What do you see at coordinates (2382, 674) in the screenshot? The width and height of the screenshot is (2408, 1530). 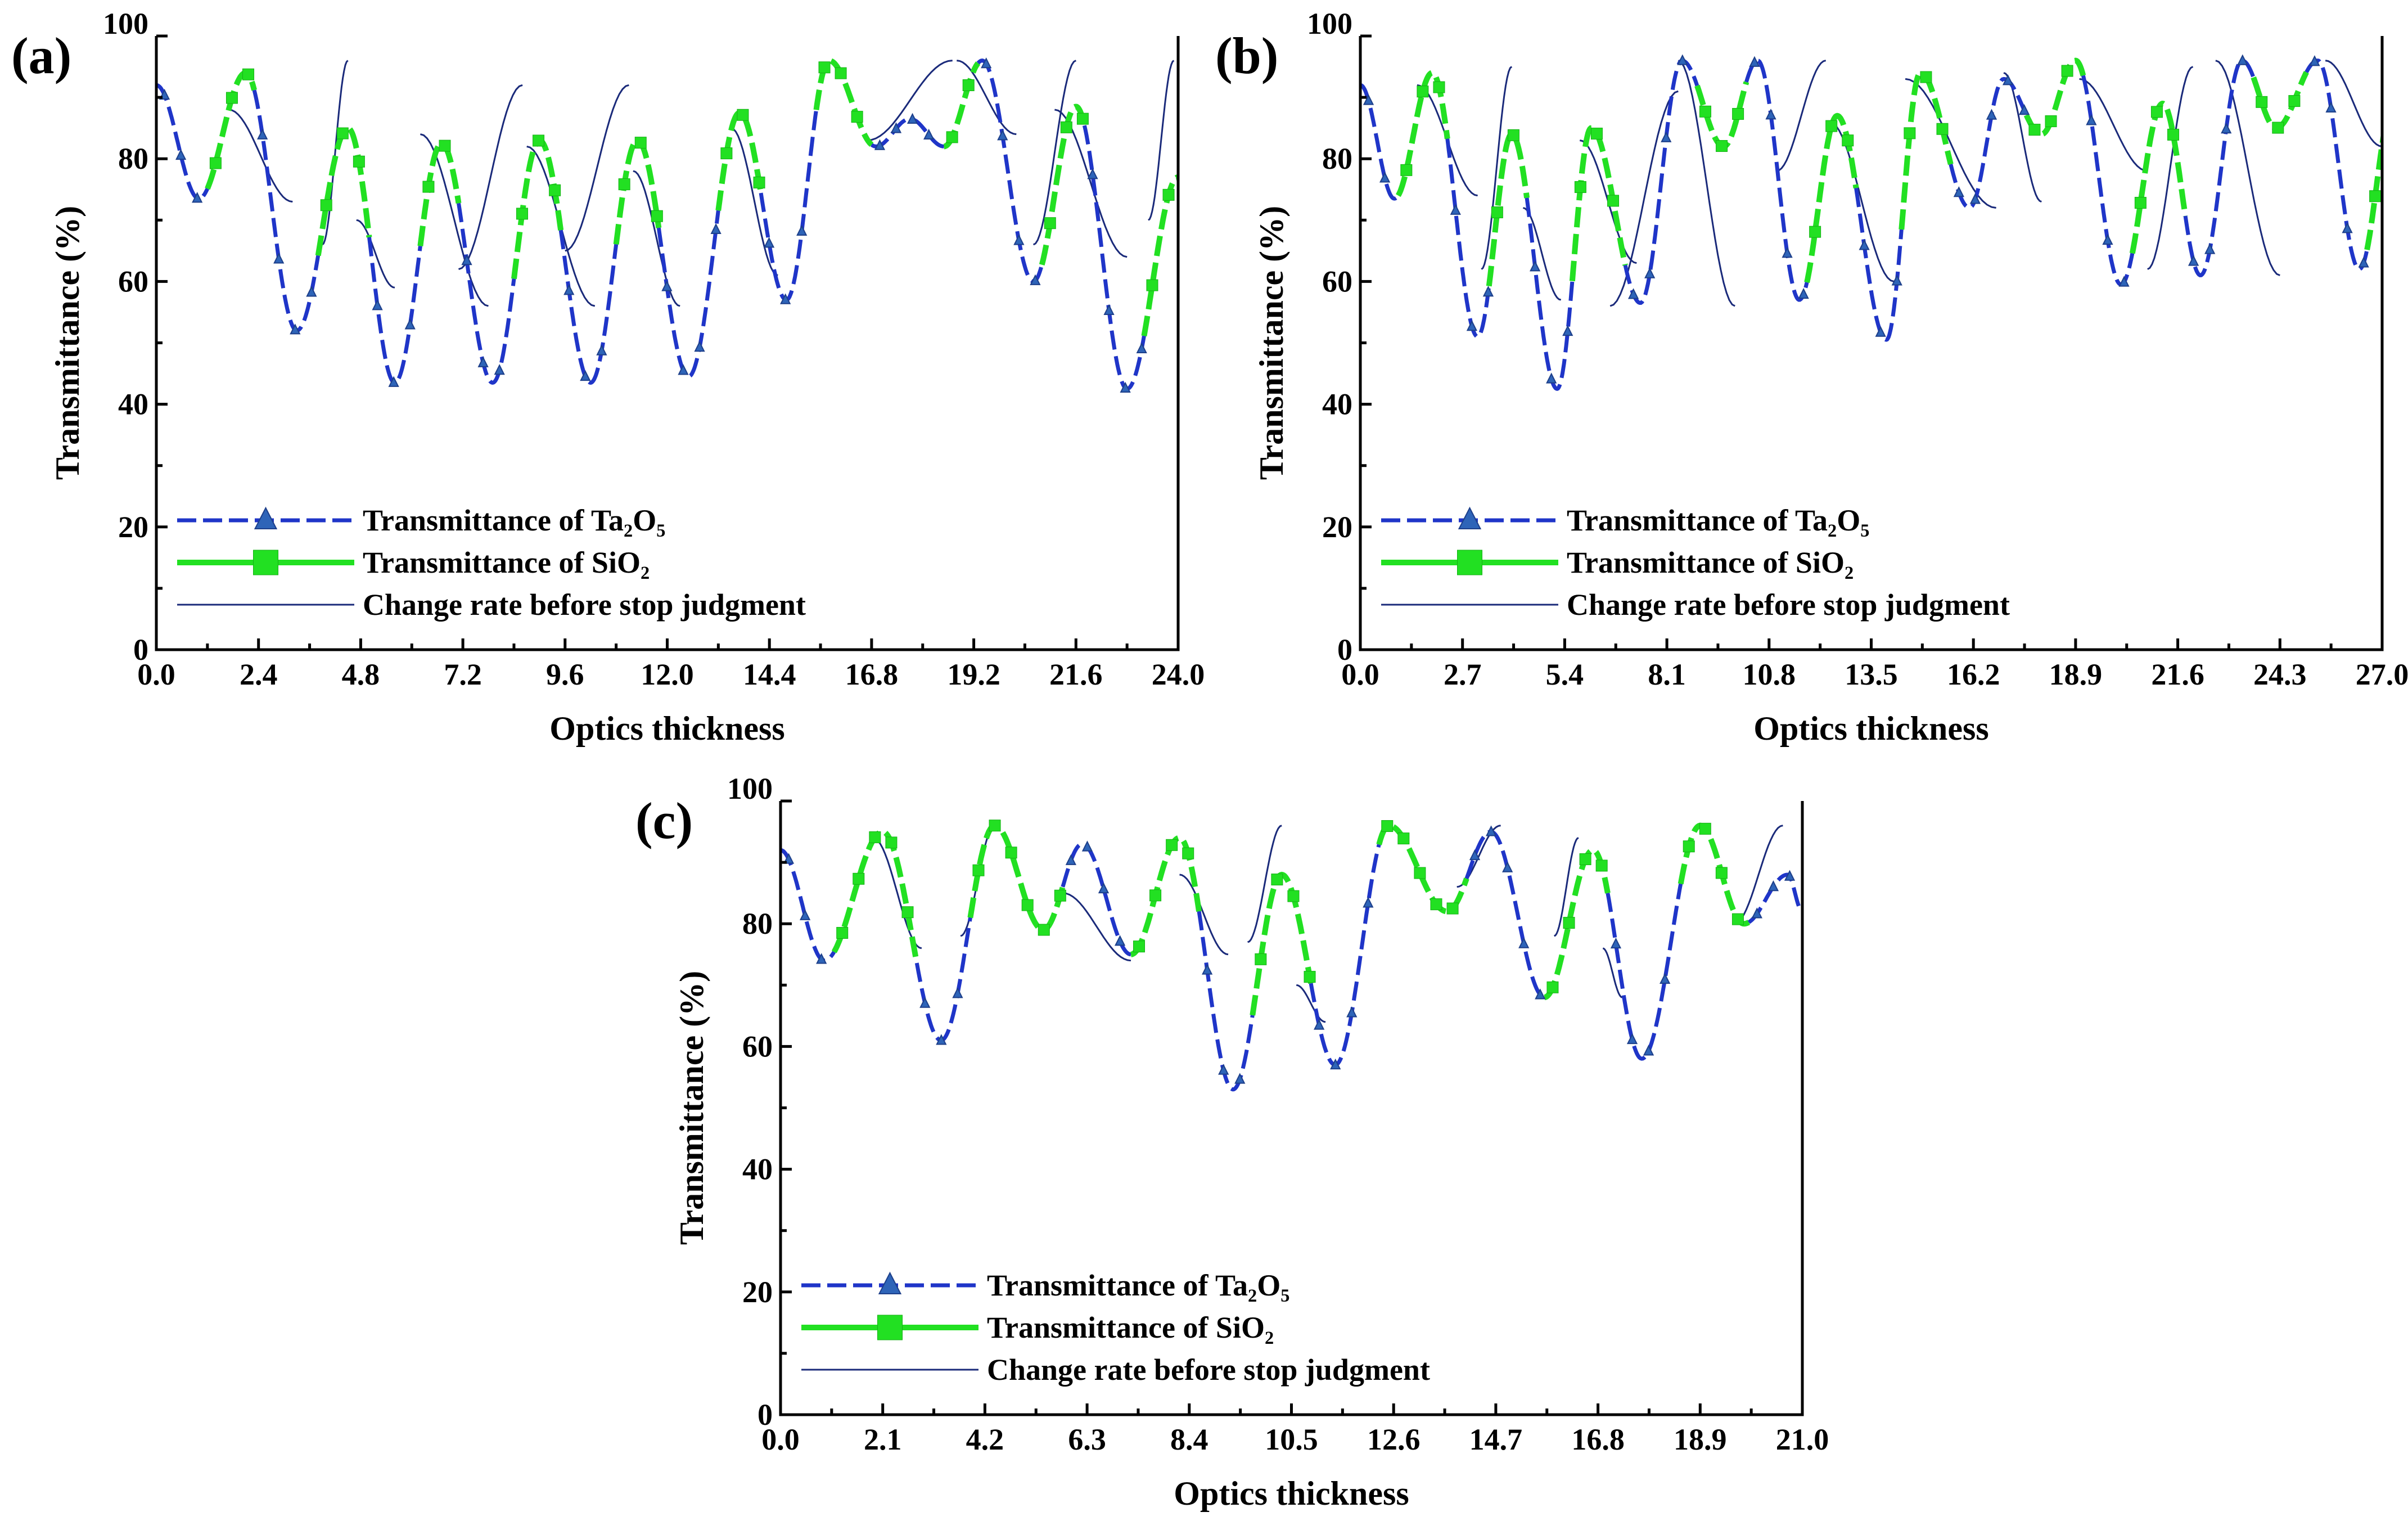 I see `x-tick-label: 27.0` at bounding box center [2382, 674].